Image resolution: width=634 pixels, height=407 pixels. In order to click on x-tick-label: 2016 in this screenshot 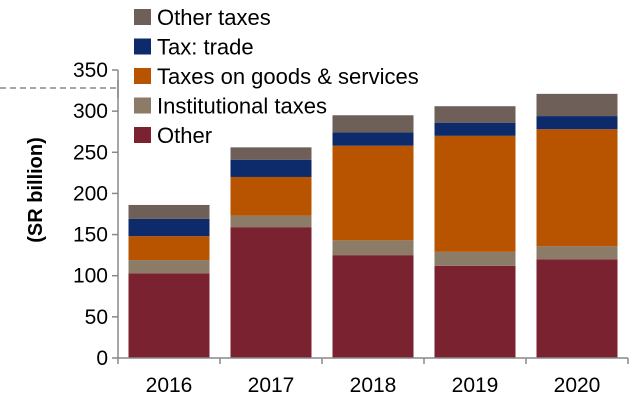, I will do `click(169, 385)`.